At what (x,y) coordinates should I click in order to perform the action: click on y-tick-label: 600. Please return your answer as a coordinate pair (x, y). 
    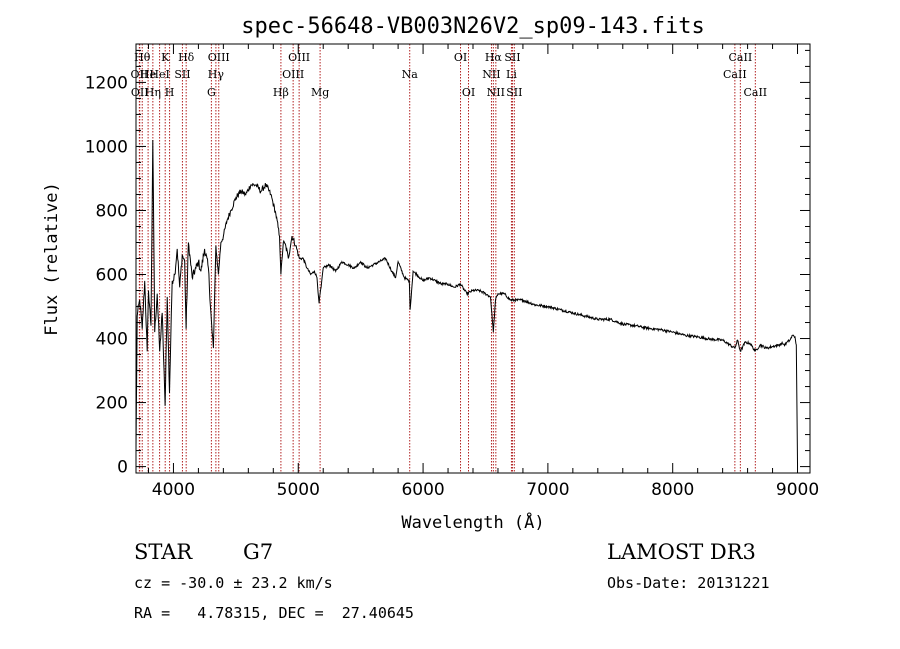
    Looking at the image, I should click on (112, 276).